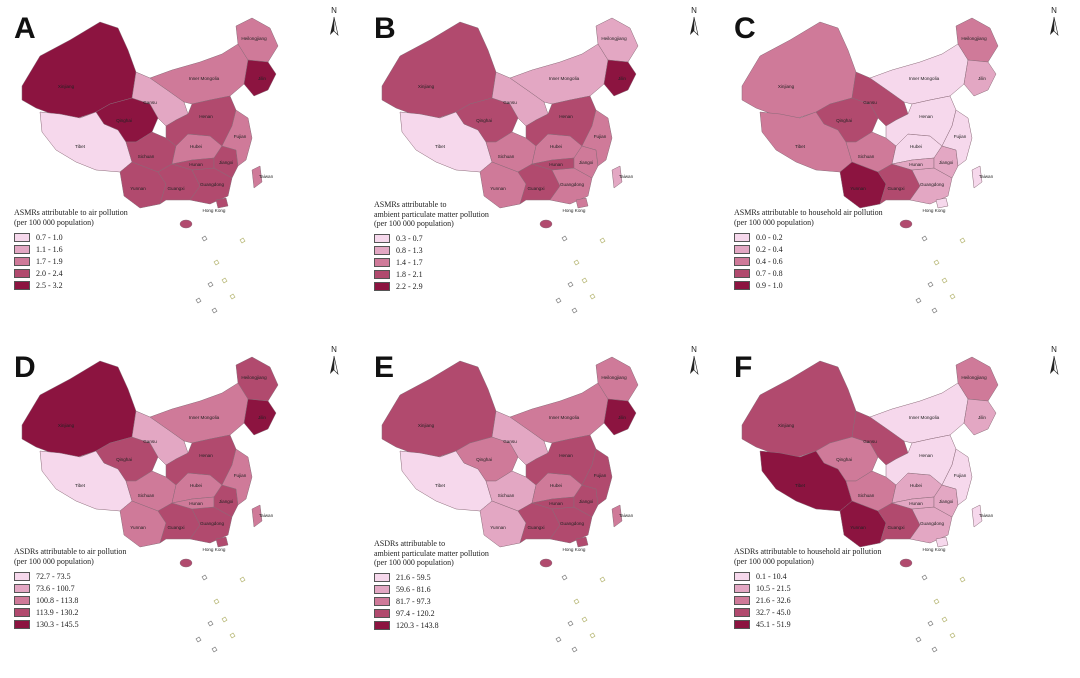 This screenshot has height=678, width=1080. Describe the element at coordinates (773, 612) in the screenshot. I see `legend-label: 32.7 - 45.0` at that location.